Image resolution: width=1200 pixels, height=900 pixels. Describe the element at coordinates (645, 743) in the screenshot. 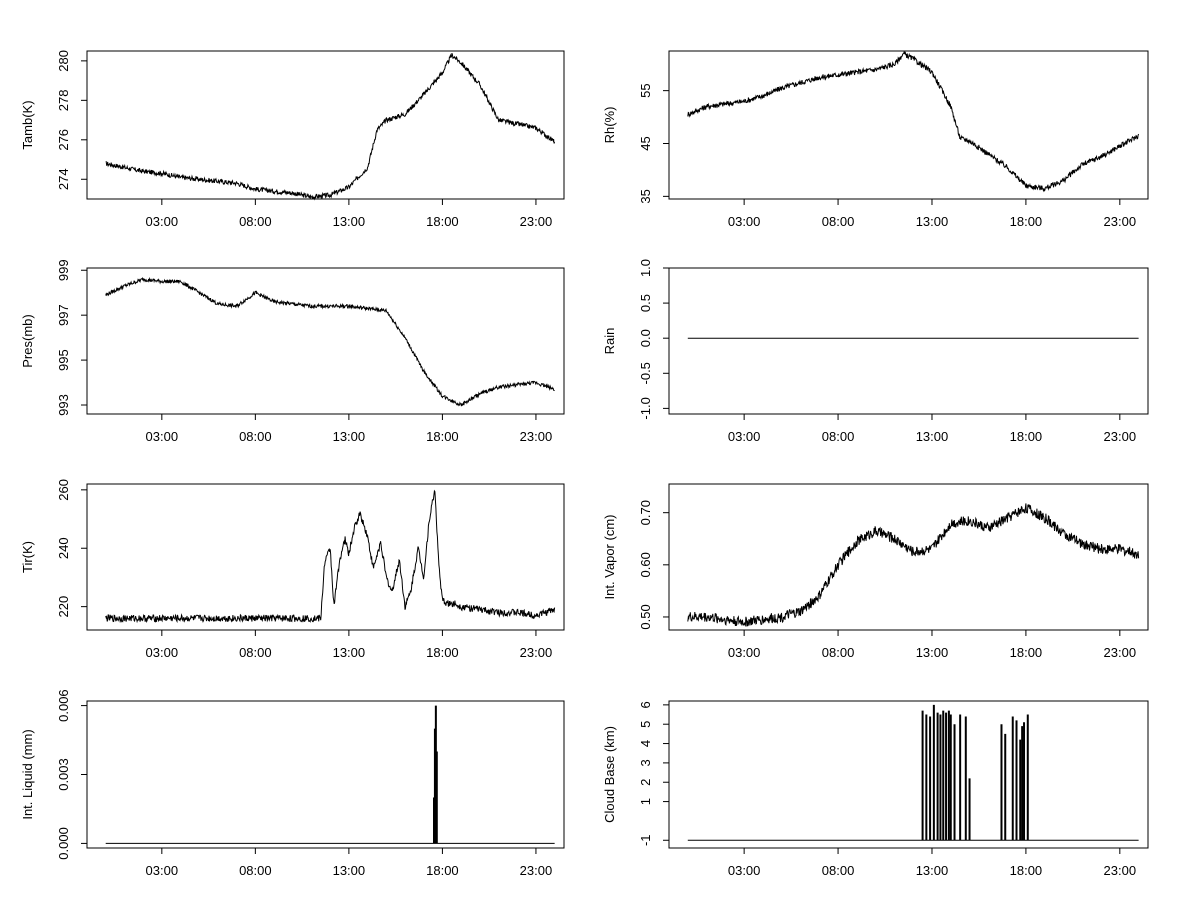

I see `y-tick-label: 4` at that location.